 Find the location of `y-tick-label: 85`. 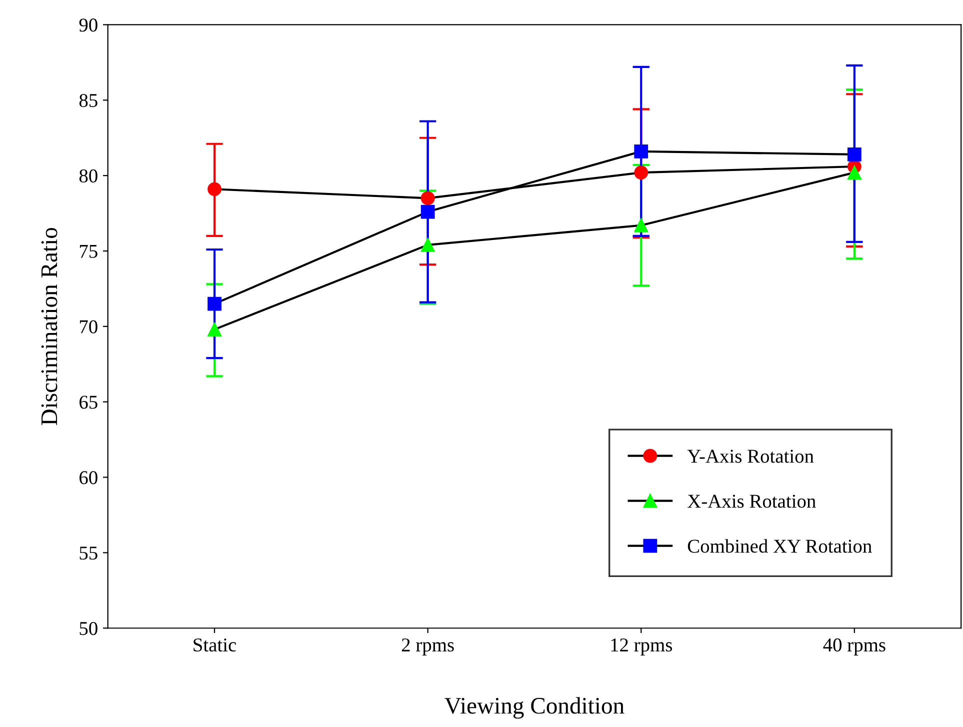

y-tick-label: 85 is located at coordinates (88, 101).